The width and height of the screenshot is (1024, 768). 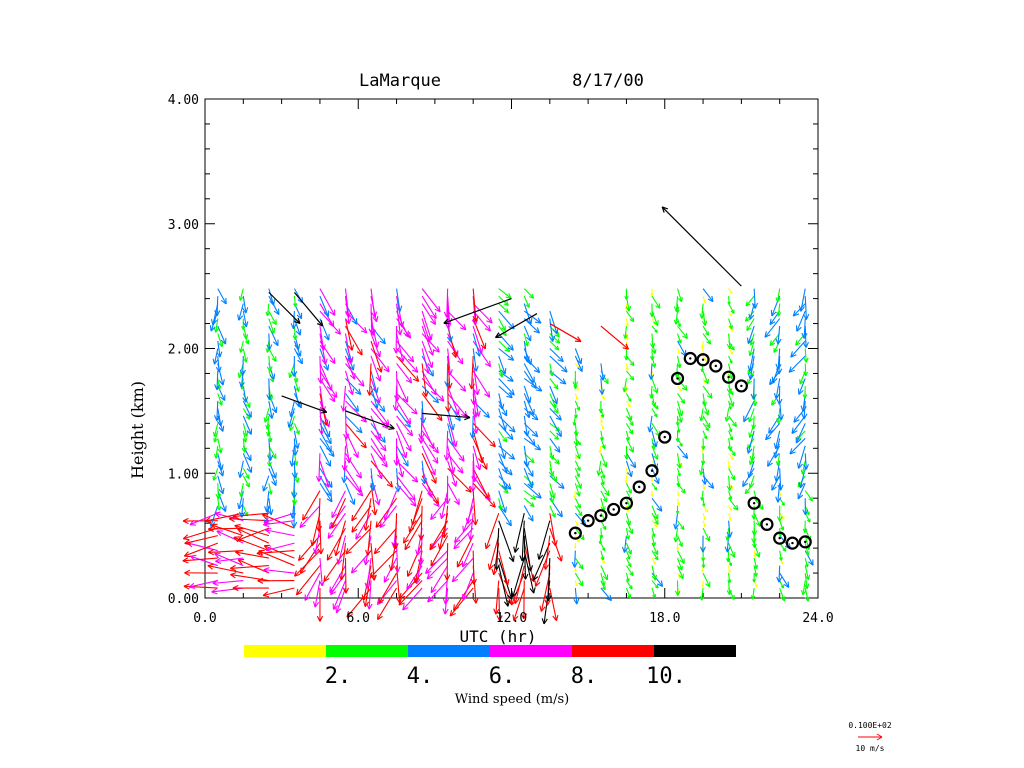 I want to click on mixing-height-marker, so click(x=588, y=521).